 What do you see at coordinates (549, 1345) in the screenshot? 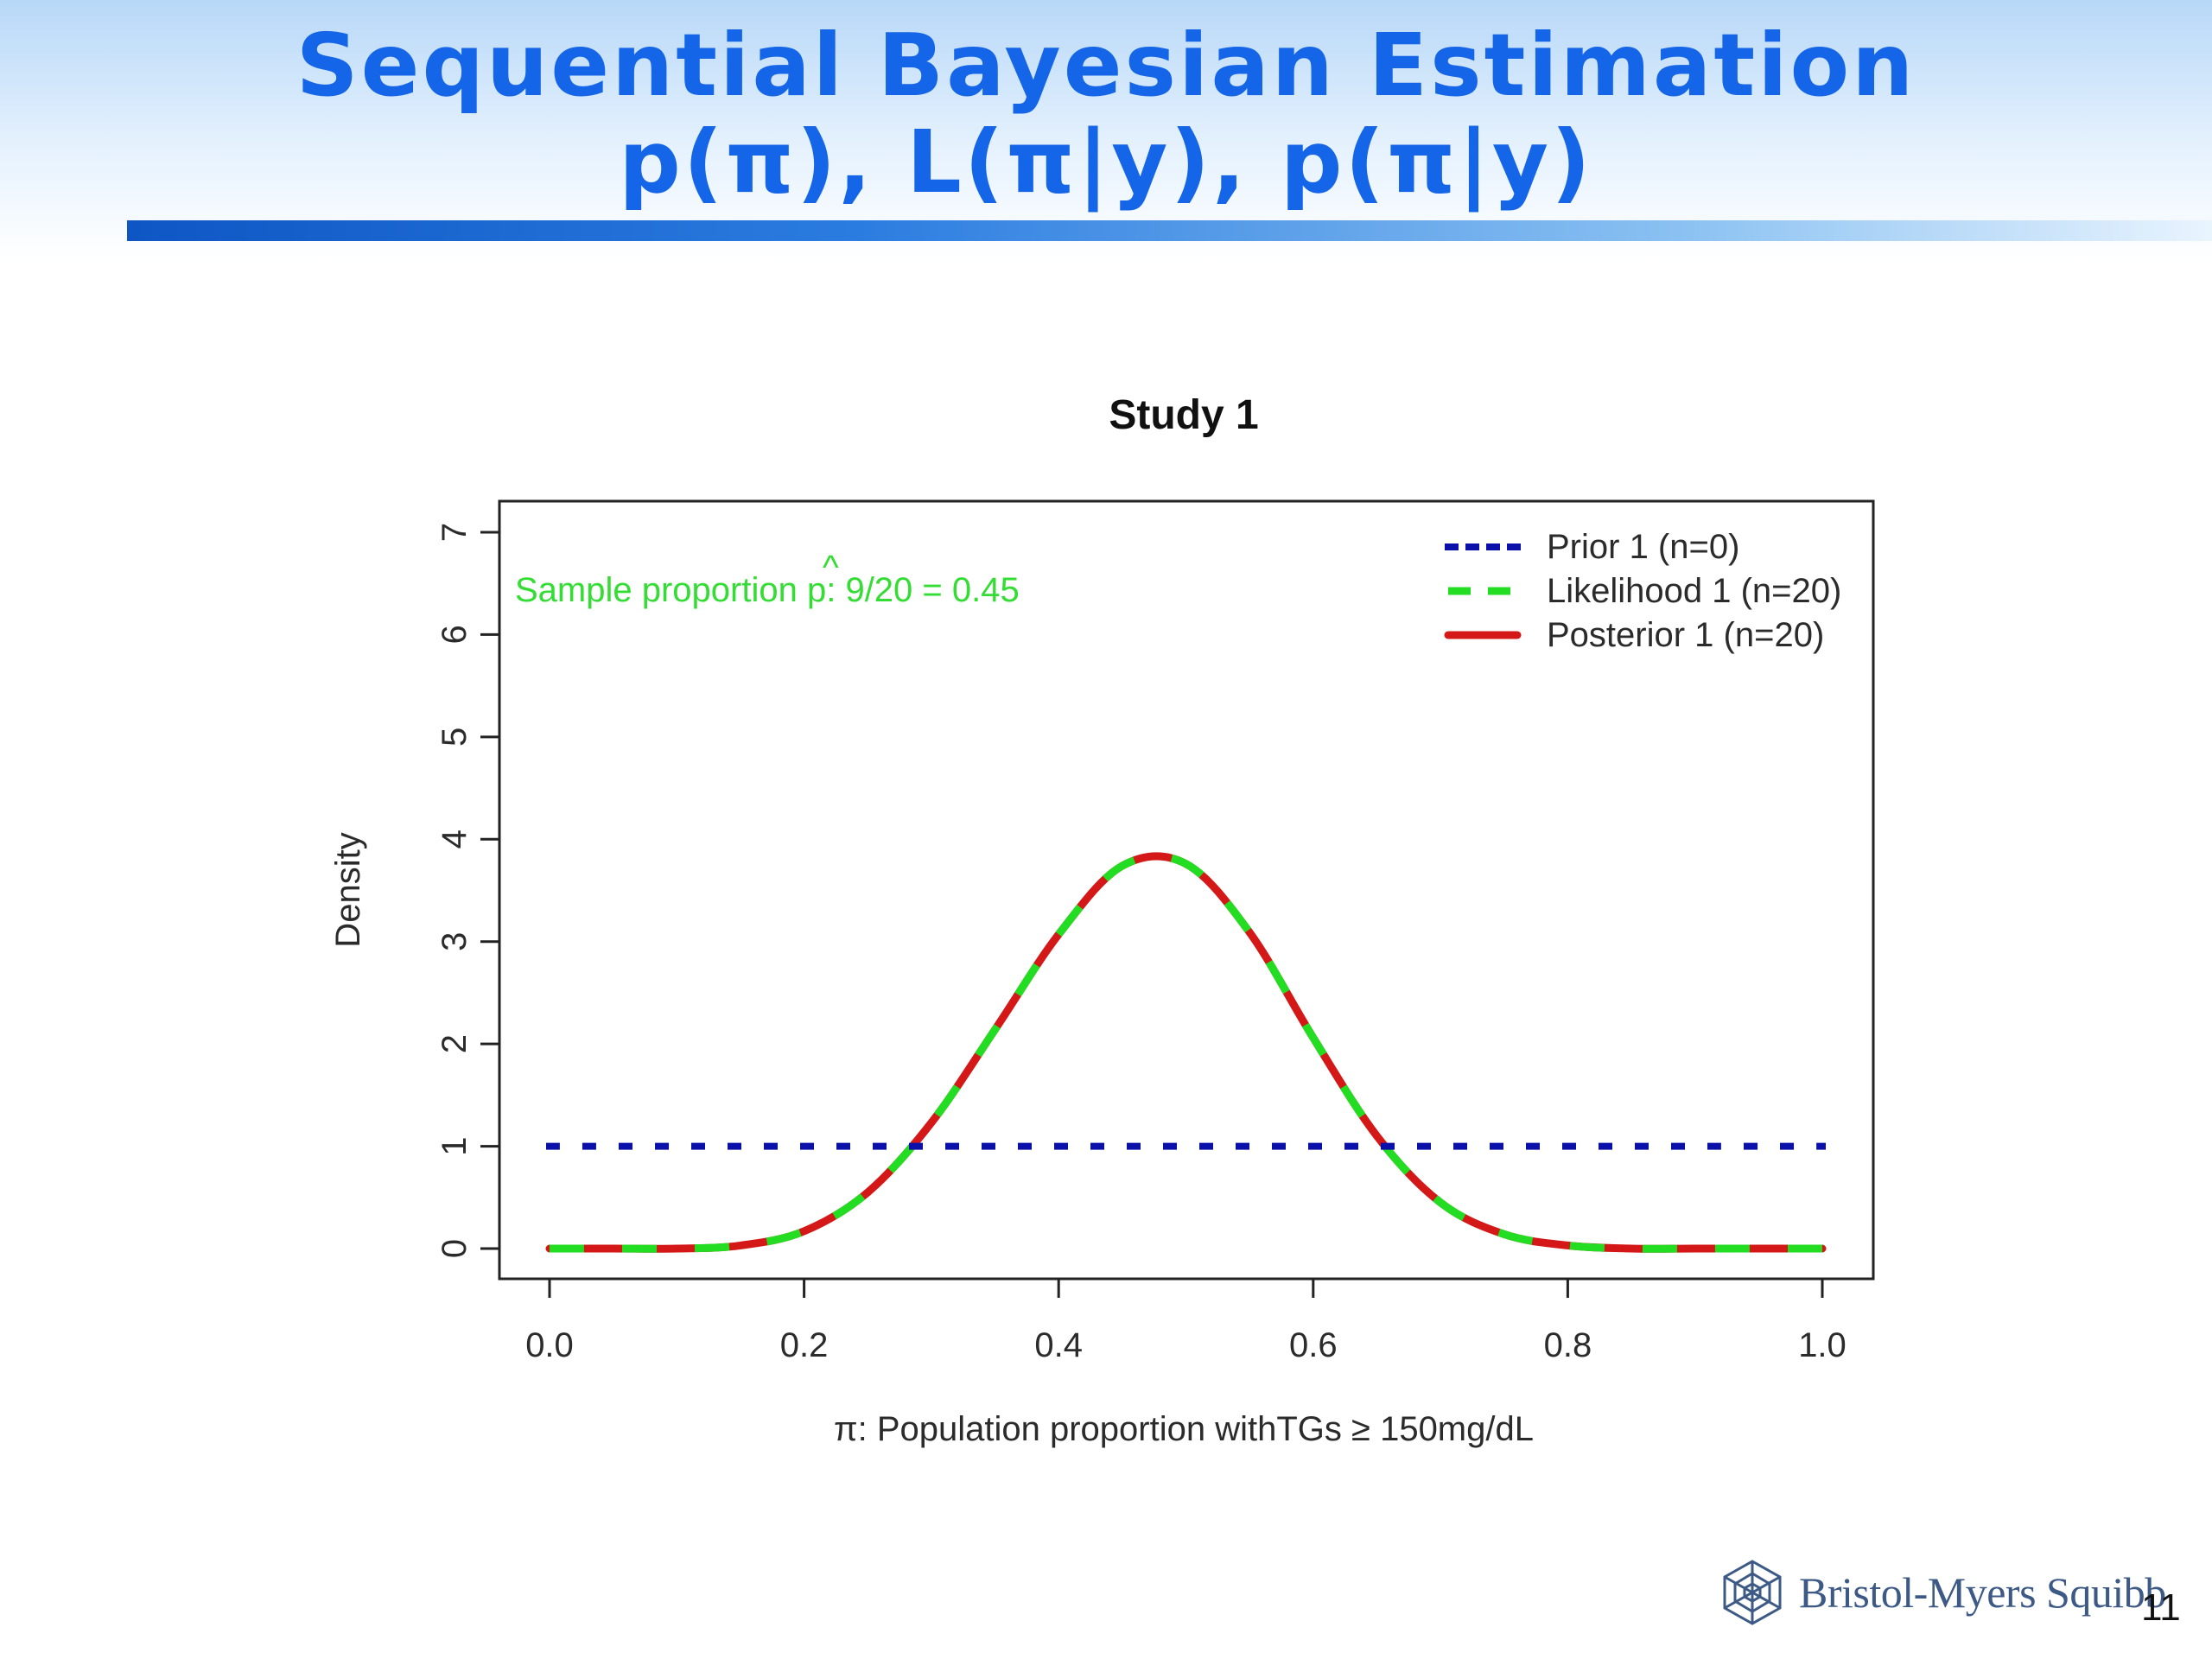
I see `x-tick-label: 0.0` at bounding box center [549, 1345].